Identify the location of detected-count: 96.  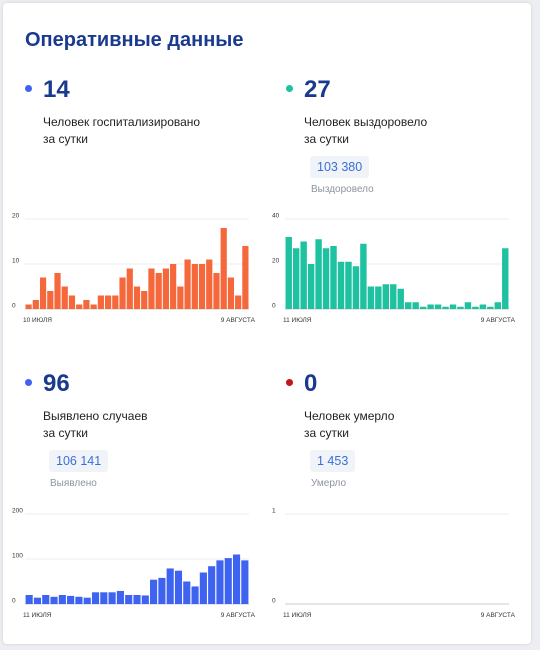
(56, 383).